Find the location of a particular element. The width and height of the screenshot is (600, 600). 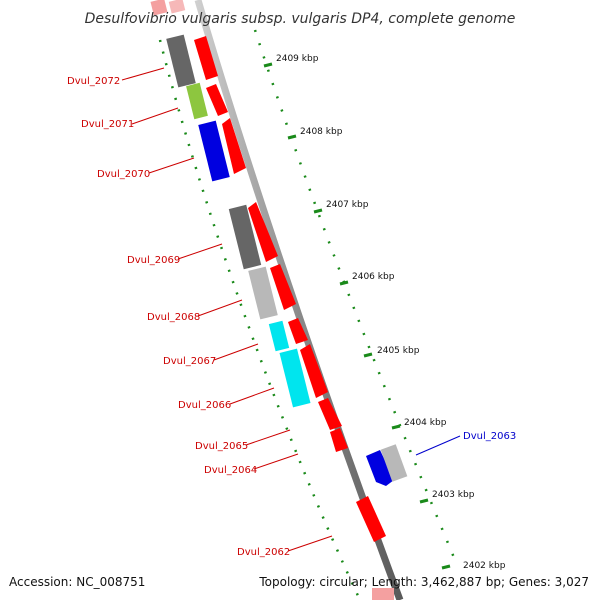

gene-label-2071: Dvul_2071 is located at coordinates (107, 124).